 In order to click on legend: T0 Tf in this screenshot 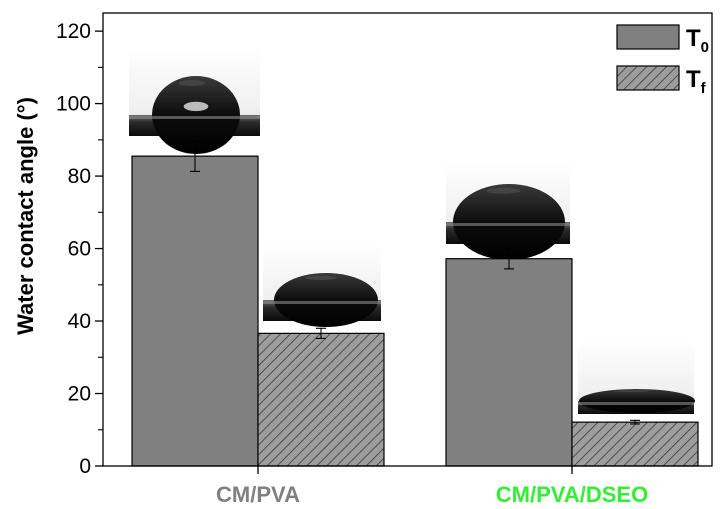, I will do `click(662, 60)`.